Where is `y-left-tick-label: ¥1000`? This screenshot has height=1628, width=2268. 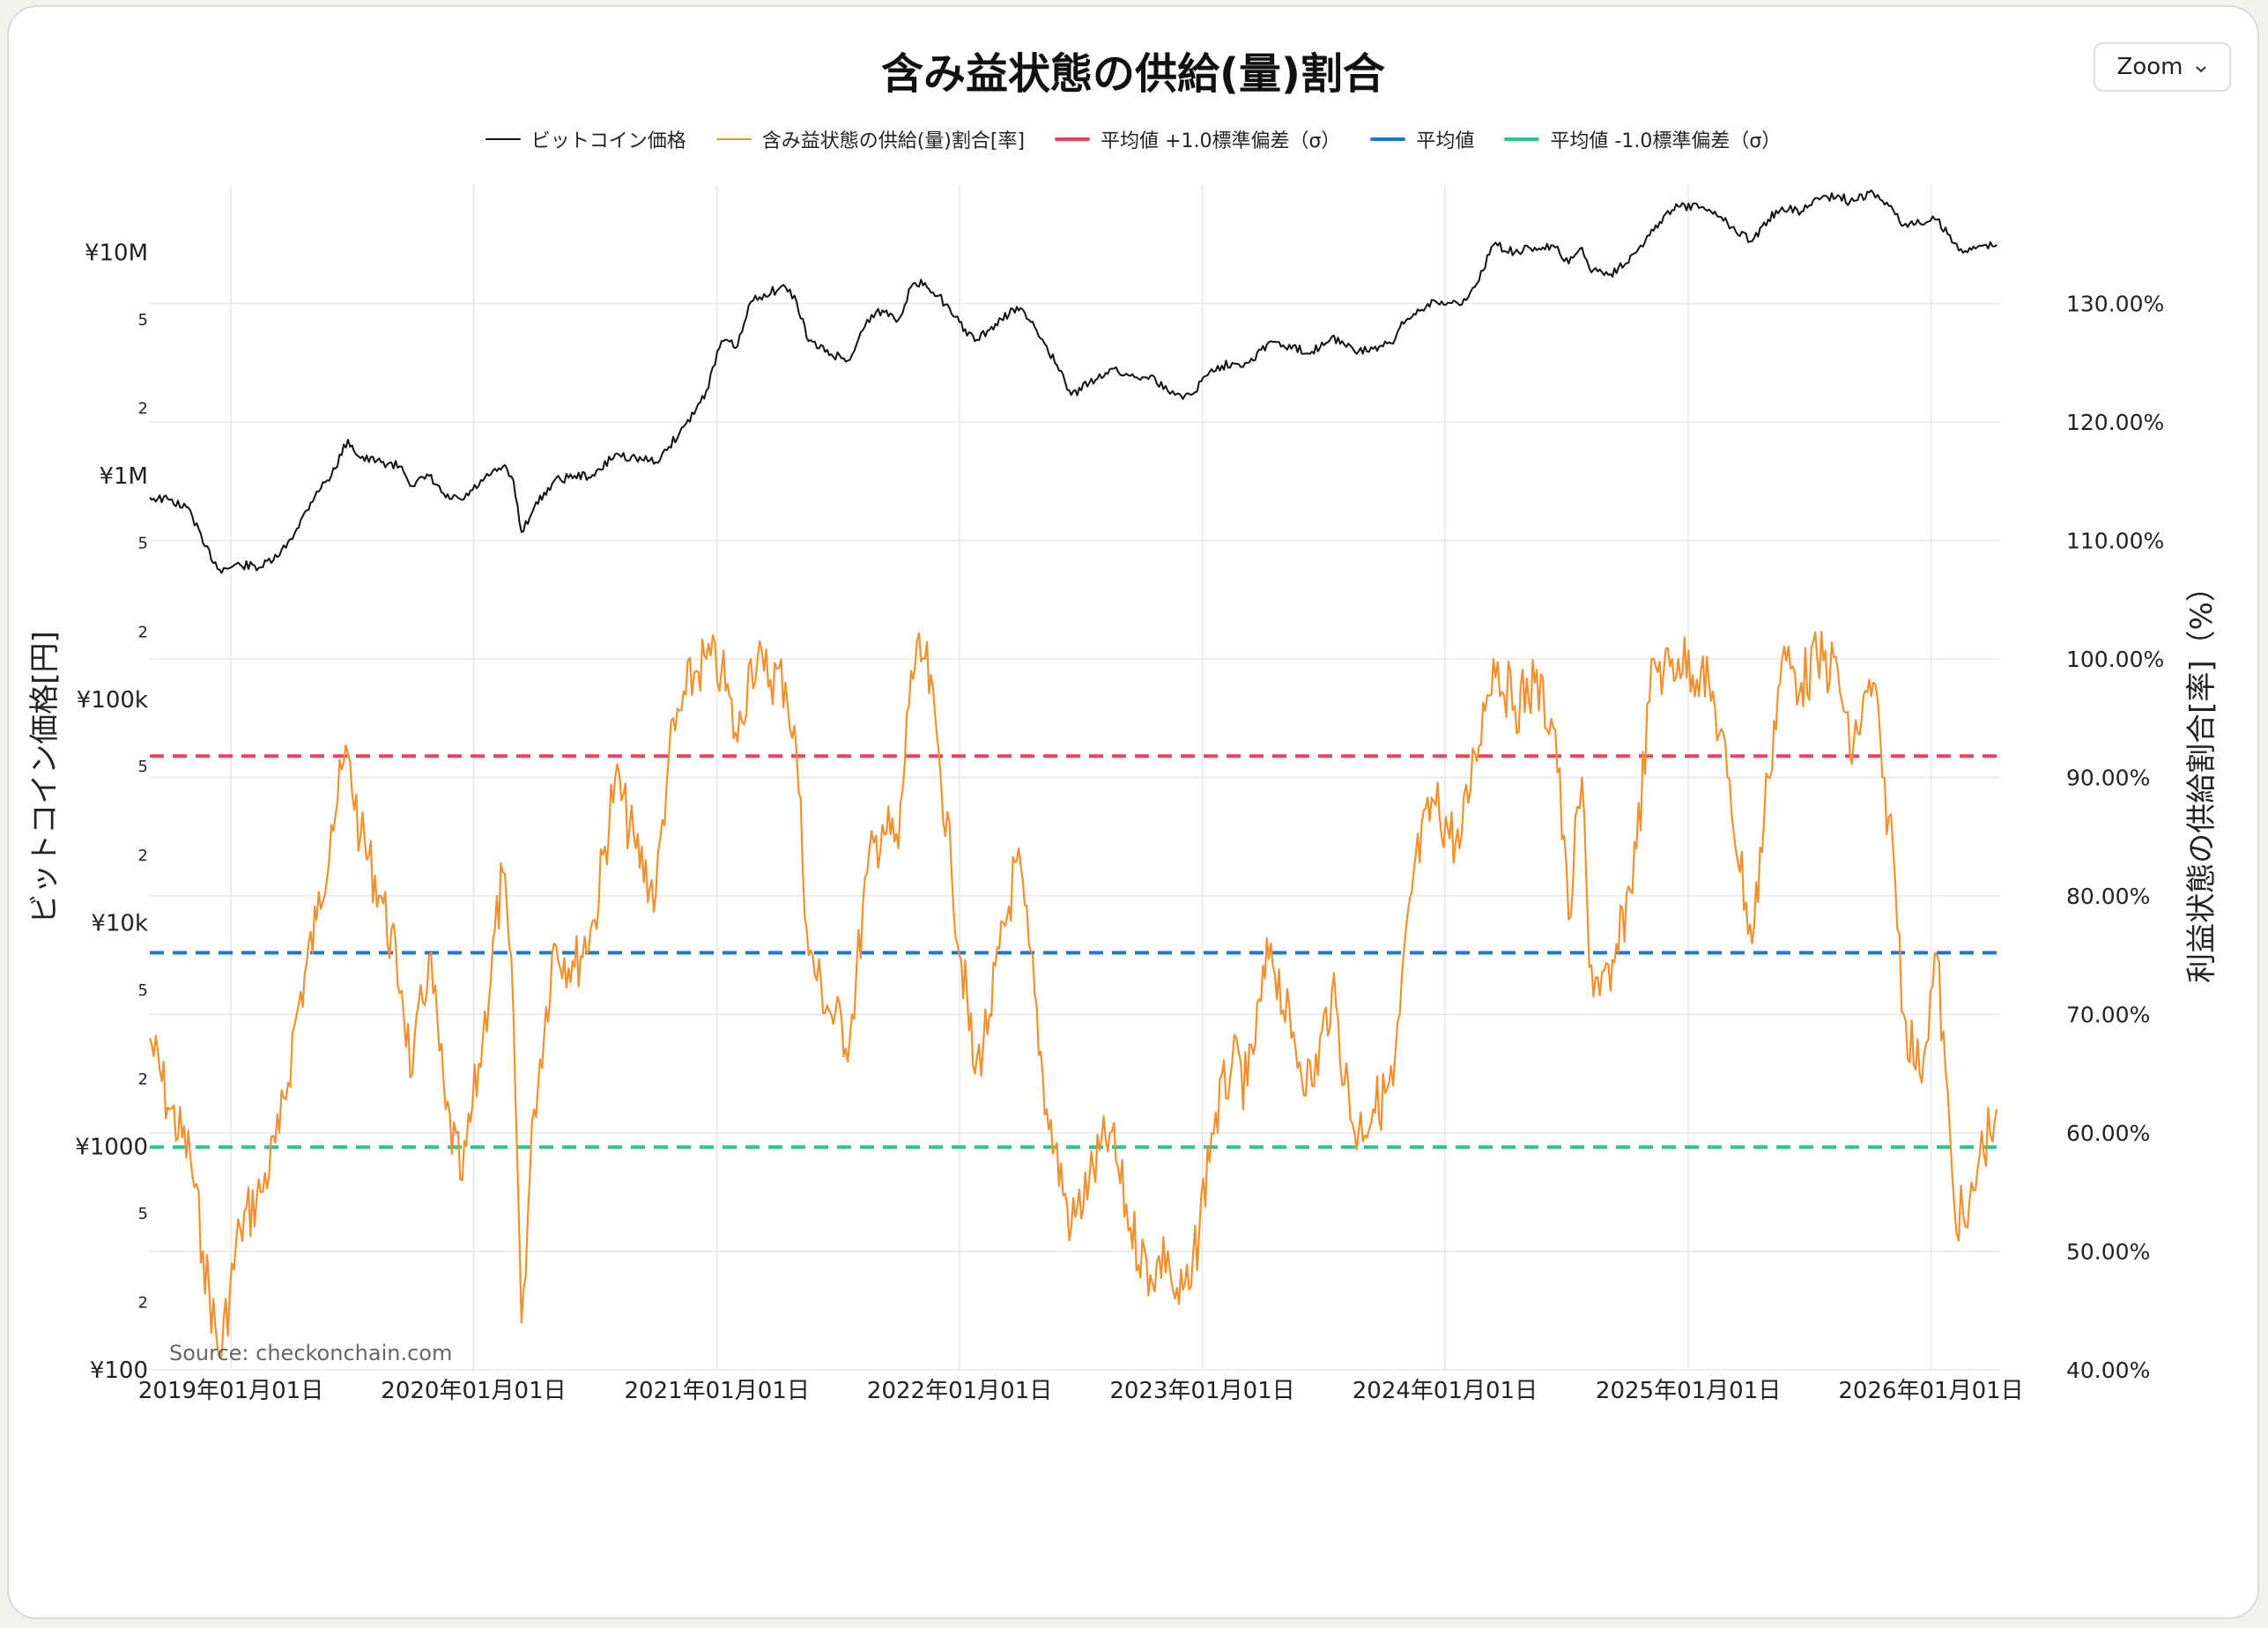 y-left-tick-label: ¥1000 is located at coordinates (111, 1147).